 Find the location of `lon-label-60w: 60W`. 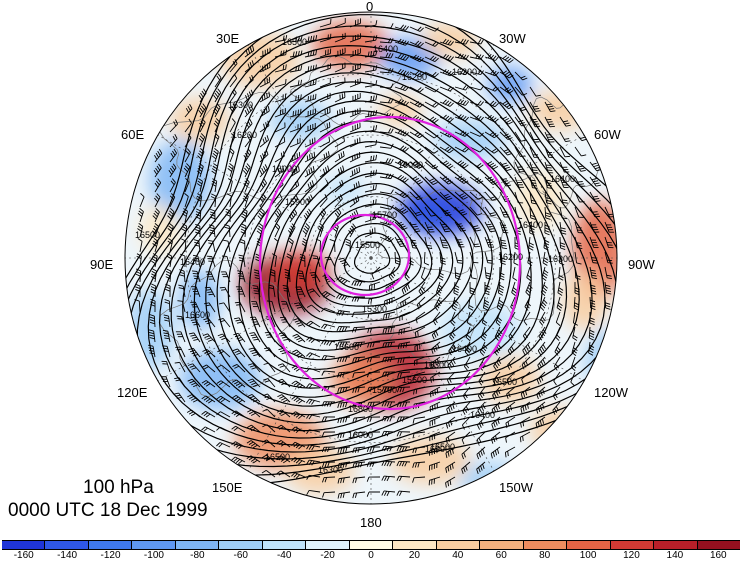

lon-label-60w: 60W is located at coordinates (607, 134).